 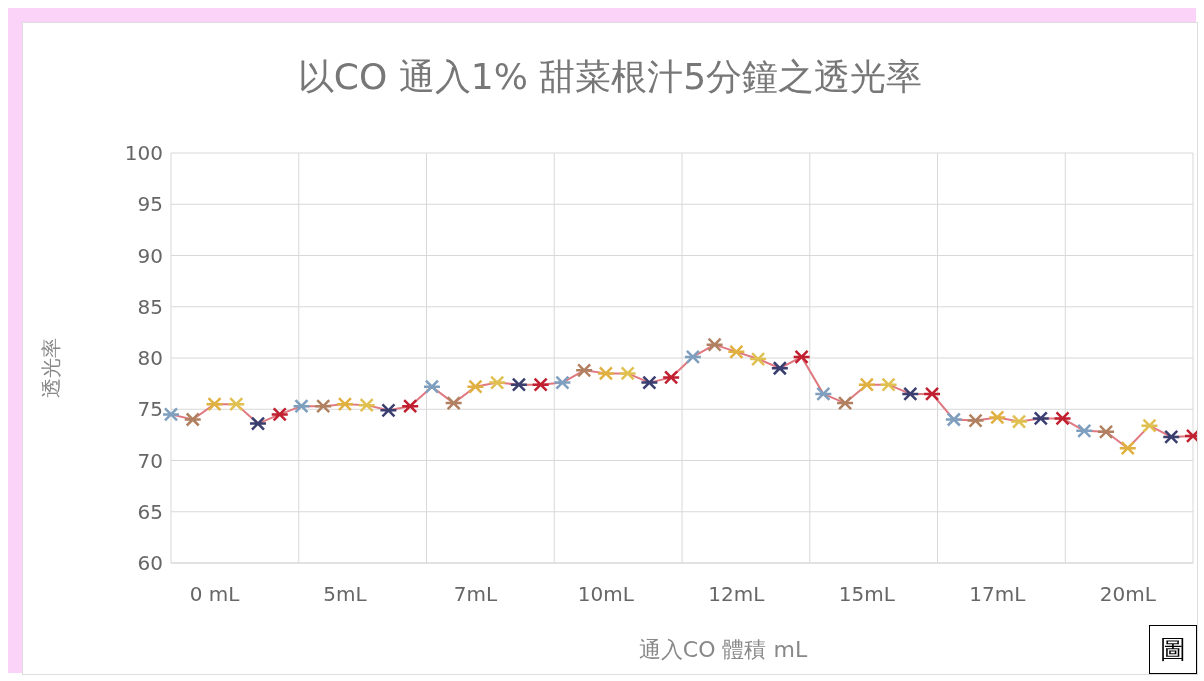 What do you see at coordinates (610, 77) in the screenshot?
I see `chart-title: 以CO 通入1% 甜菜根汁5分鐘之透光率` at bounding box center [610, 77].